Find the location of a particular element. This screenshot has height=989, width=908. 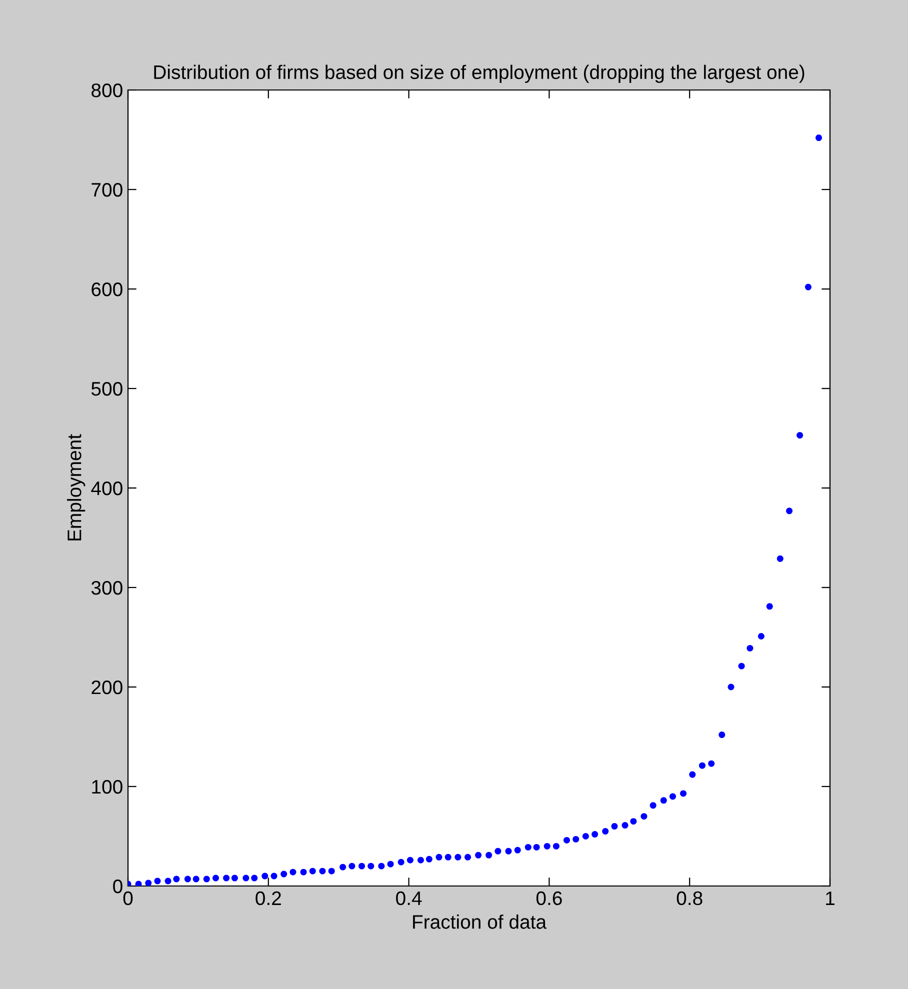

y-axis-title: Employment is located at coordinates (76, 487).